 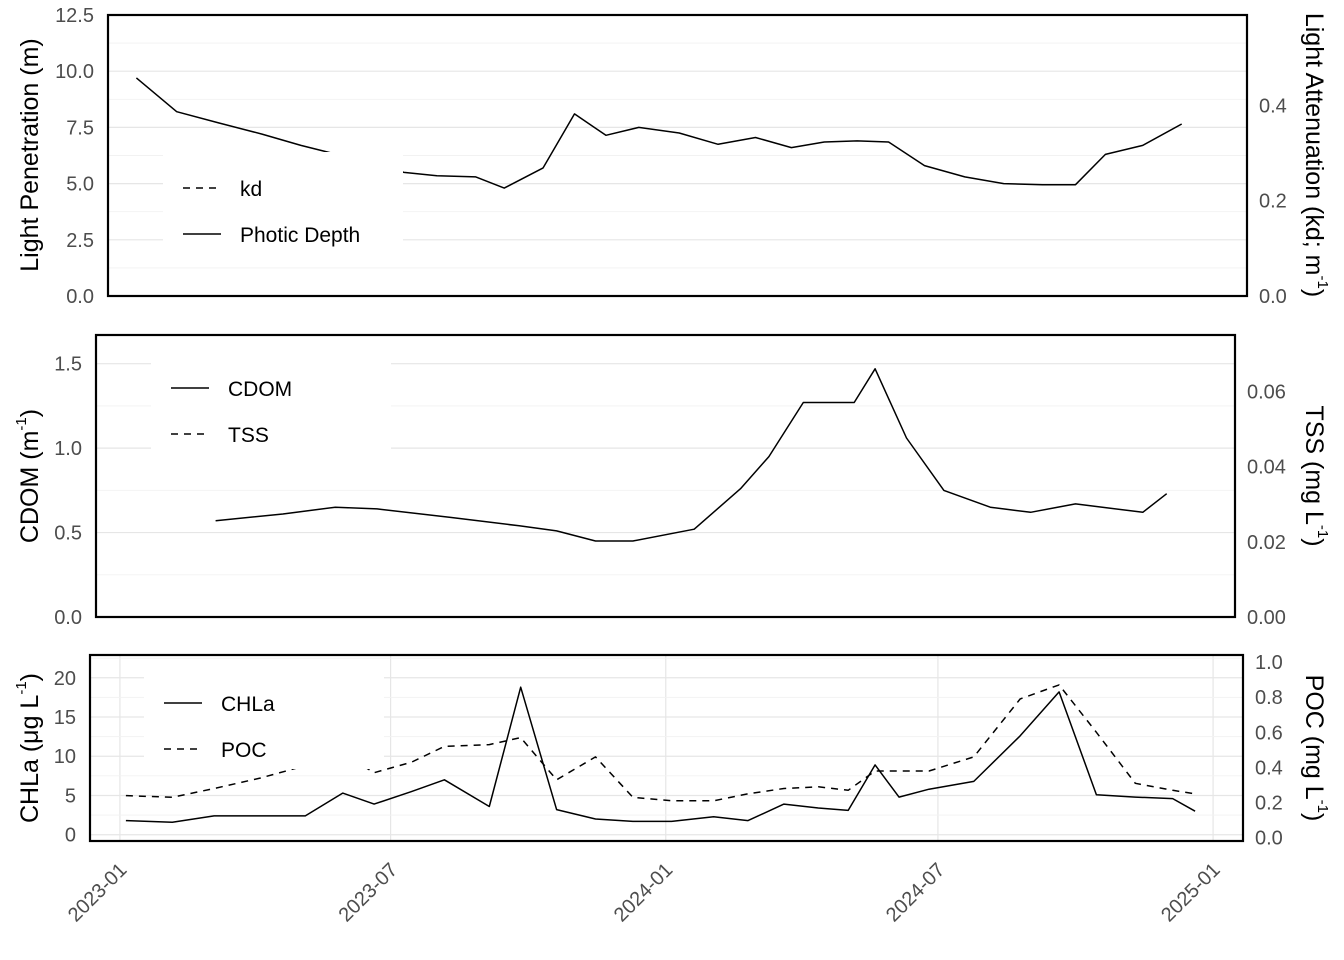 What do you see at coordinates (80, 241) in the screenshot?
I see `y-tick-label: 2.5` at bounding box center [80, 241].